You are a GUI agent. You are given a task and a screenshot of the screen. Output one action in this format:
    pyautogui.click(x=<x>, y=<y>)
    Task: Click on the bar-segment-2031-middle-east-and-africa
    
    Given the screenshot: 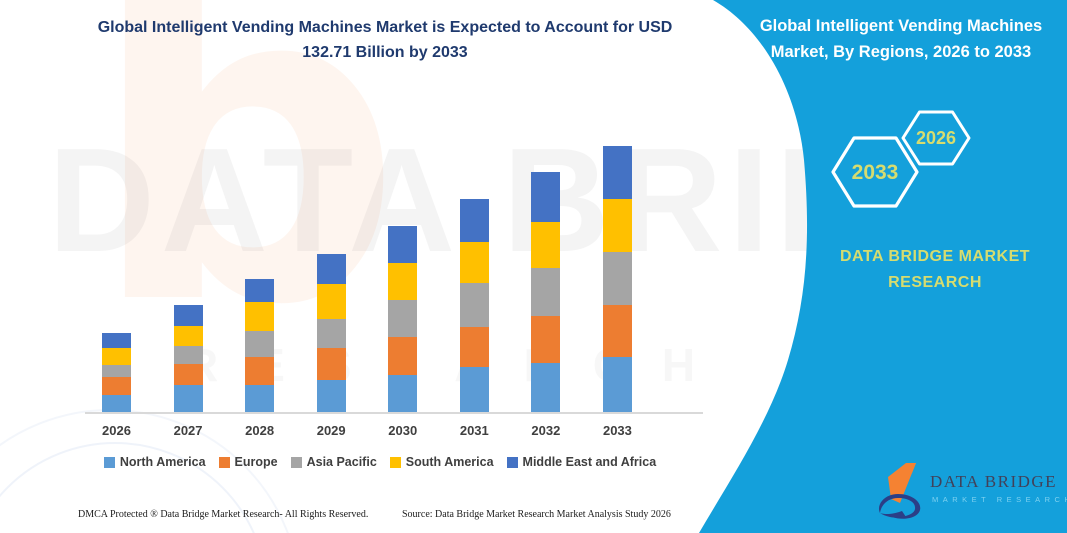 What is the action you would take?
    pyautogui.click(x=474, y=220)
    